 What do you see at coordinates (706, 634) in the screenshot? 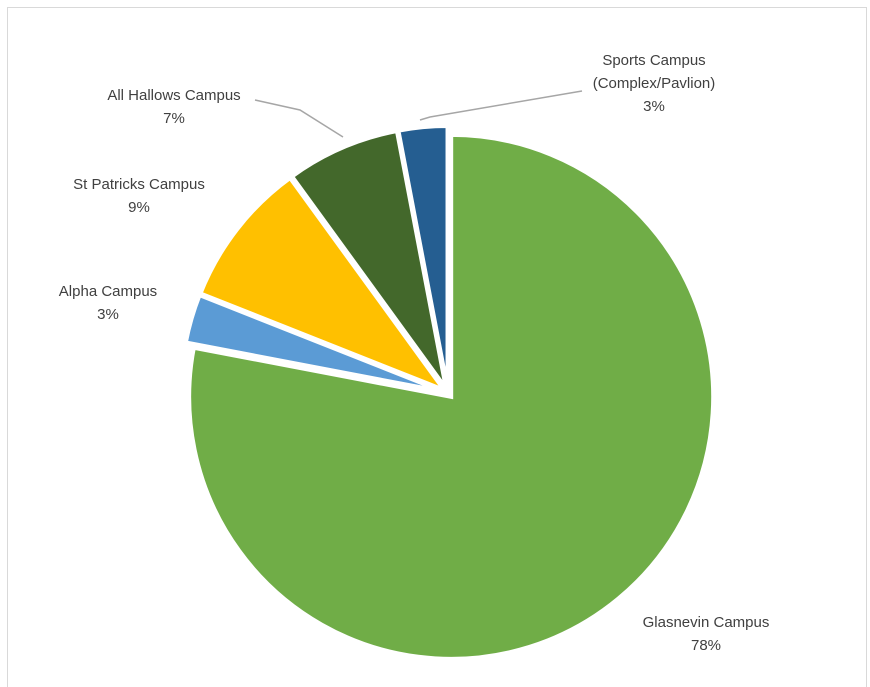
I see `data-label: Glasnevin Campus 78%` at bounding box center [706, 634].